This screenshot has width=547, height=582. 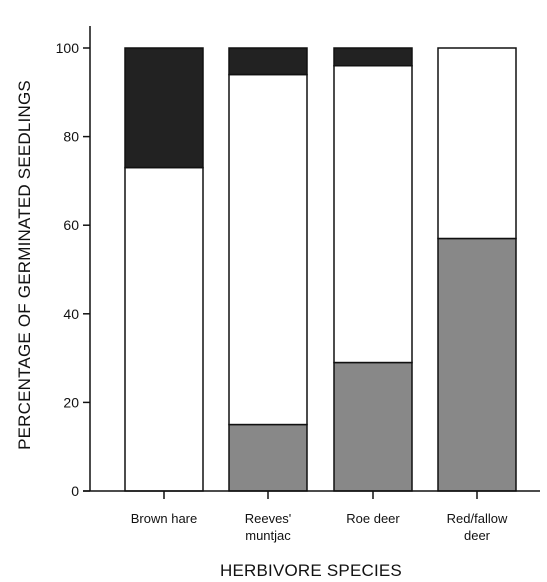 I want to click on x-axis-title: HERBIVORE SPECIES, so click(x=311, y=570).